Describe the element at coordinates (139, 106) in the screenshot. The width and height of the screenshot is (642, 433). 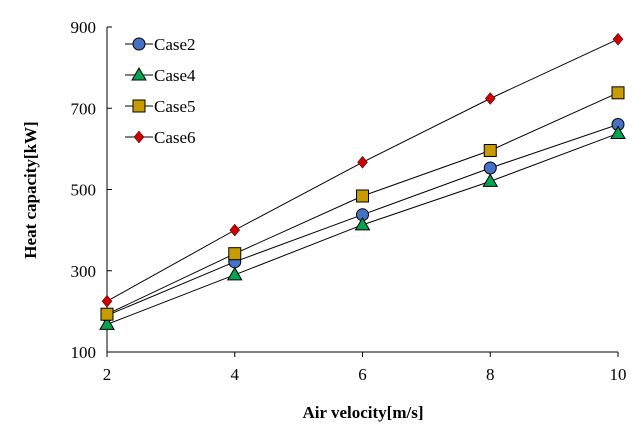
I see `legend-marker-case5` at that location.